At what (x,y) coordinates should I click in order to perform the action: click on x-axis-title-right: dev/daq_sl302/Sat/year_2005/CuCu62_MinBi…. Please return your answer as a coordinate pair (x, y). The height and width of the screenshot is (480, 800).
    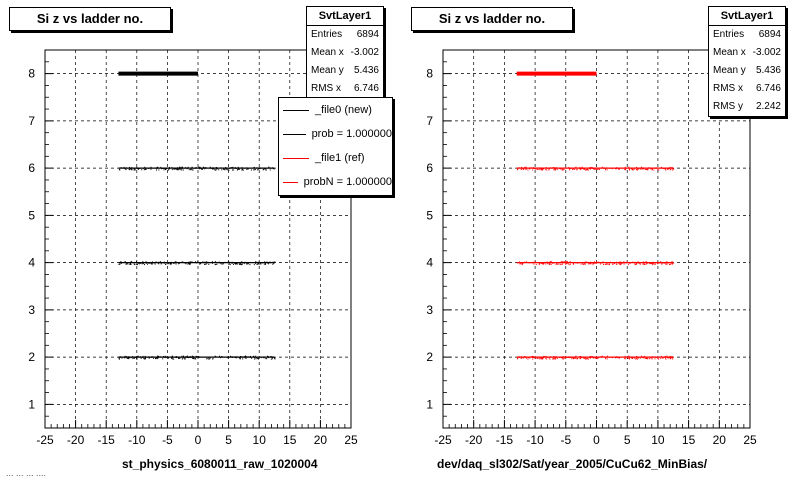
    Looking at the image, I should click on (572, 464).